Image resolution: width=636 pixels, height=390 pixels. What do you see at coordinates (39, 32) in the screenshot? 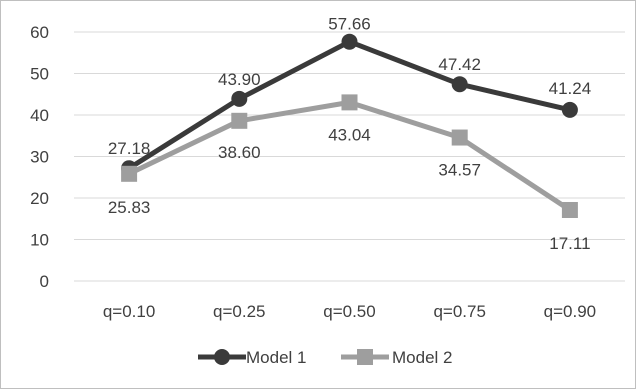
I see `y-tick-label: 60` at bounding box center [39, 32].